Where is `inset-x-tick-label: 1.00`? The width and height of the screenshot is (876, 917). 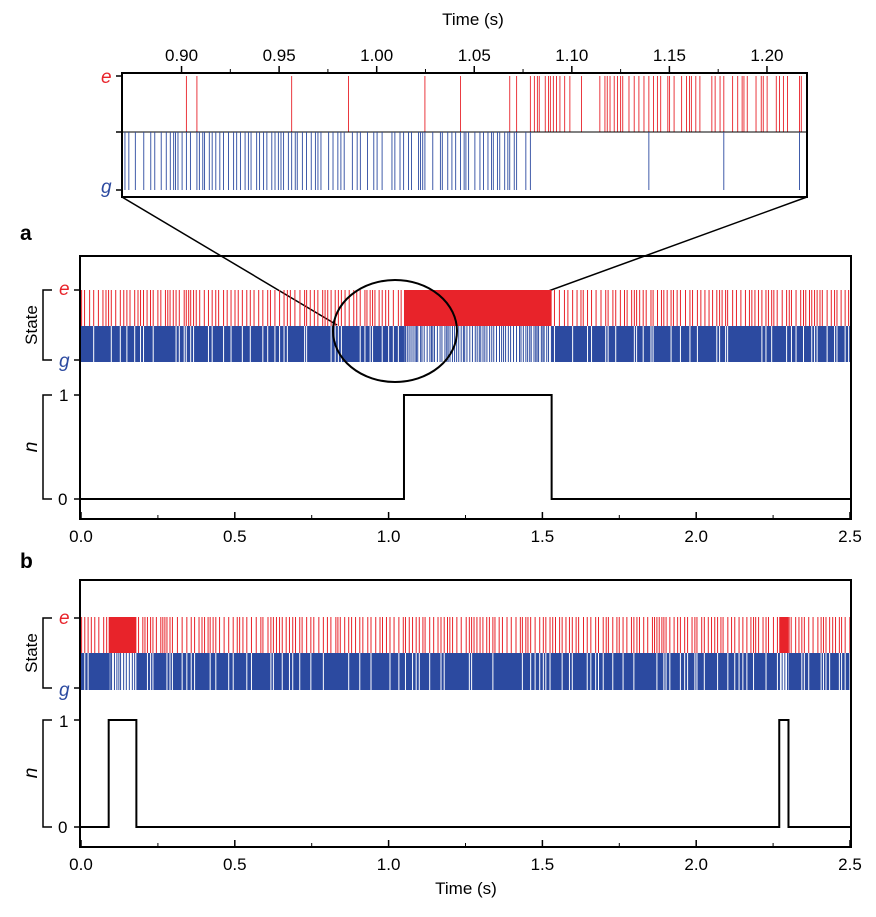
inset-x-tick-label: 1.00 is located at coordinates (376, 55).